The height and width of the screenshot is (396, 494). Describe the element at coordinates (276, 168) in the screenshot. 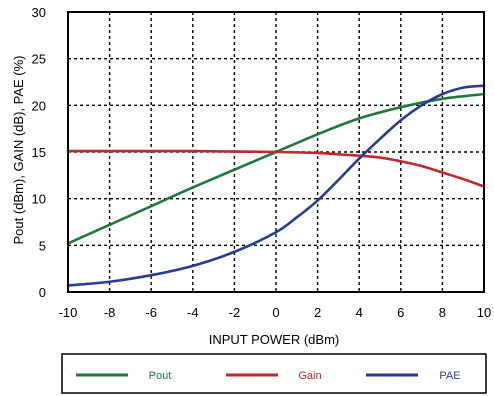

I see `series-line-gain` at that location.